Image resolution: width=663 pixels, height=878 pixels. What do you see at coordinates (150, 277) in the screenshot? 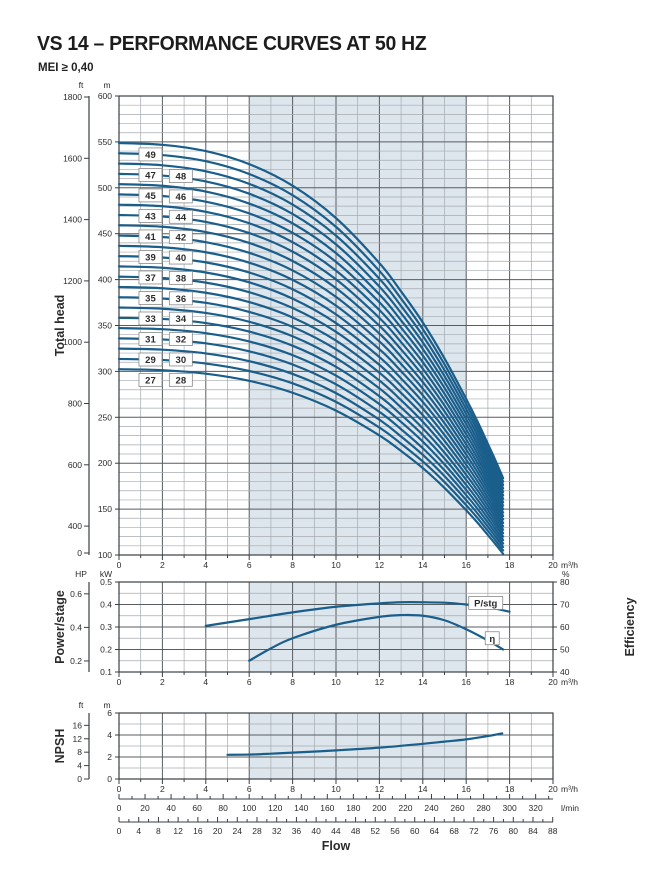
I see `stage-label-37: 37` at bounding box center [150, 277].